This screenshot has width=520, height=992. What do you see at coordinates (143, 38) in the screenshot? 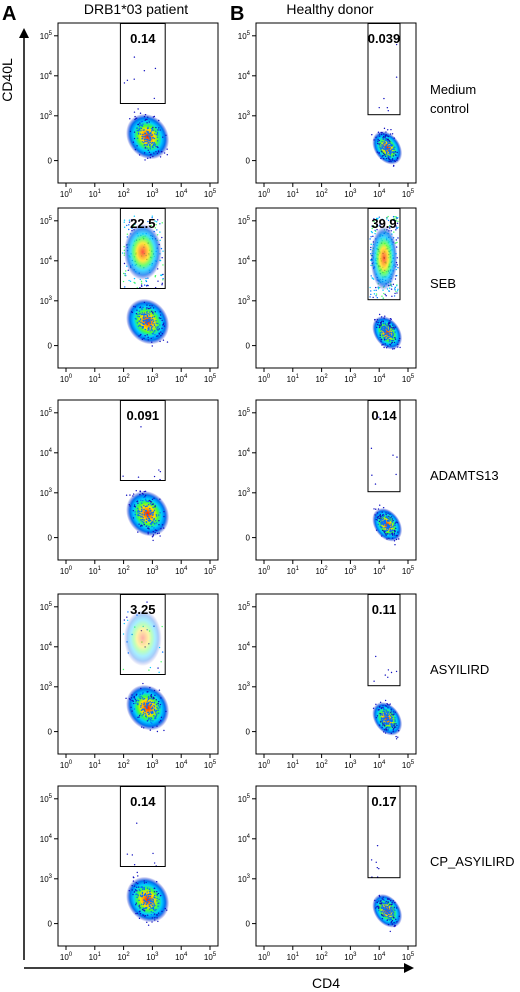
I see `gate-percentage-label: 0.14` at bounding box center [143, 38].